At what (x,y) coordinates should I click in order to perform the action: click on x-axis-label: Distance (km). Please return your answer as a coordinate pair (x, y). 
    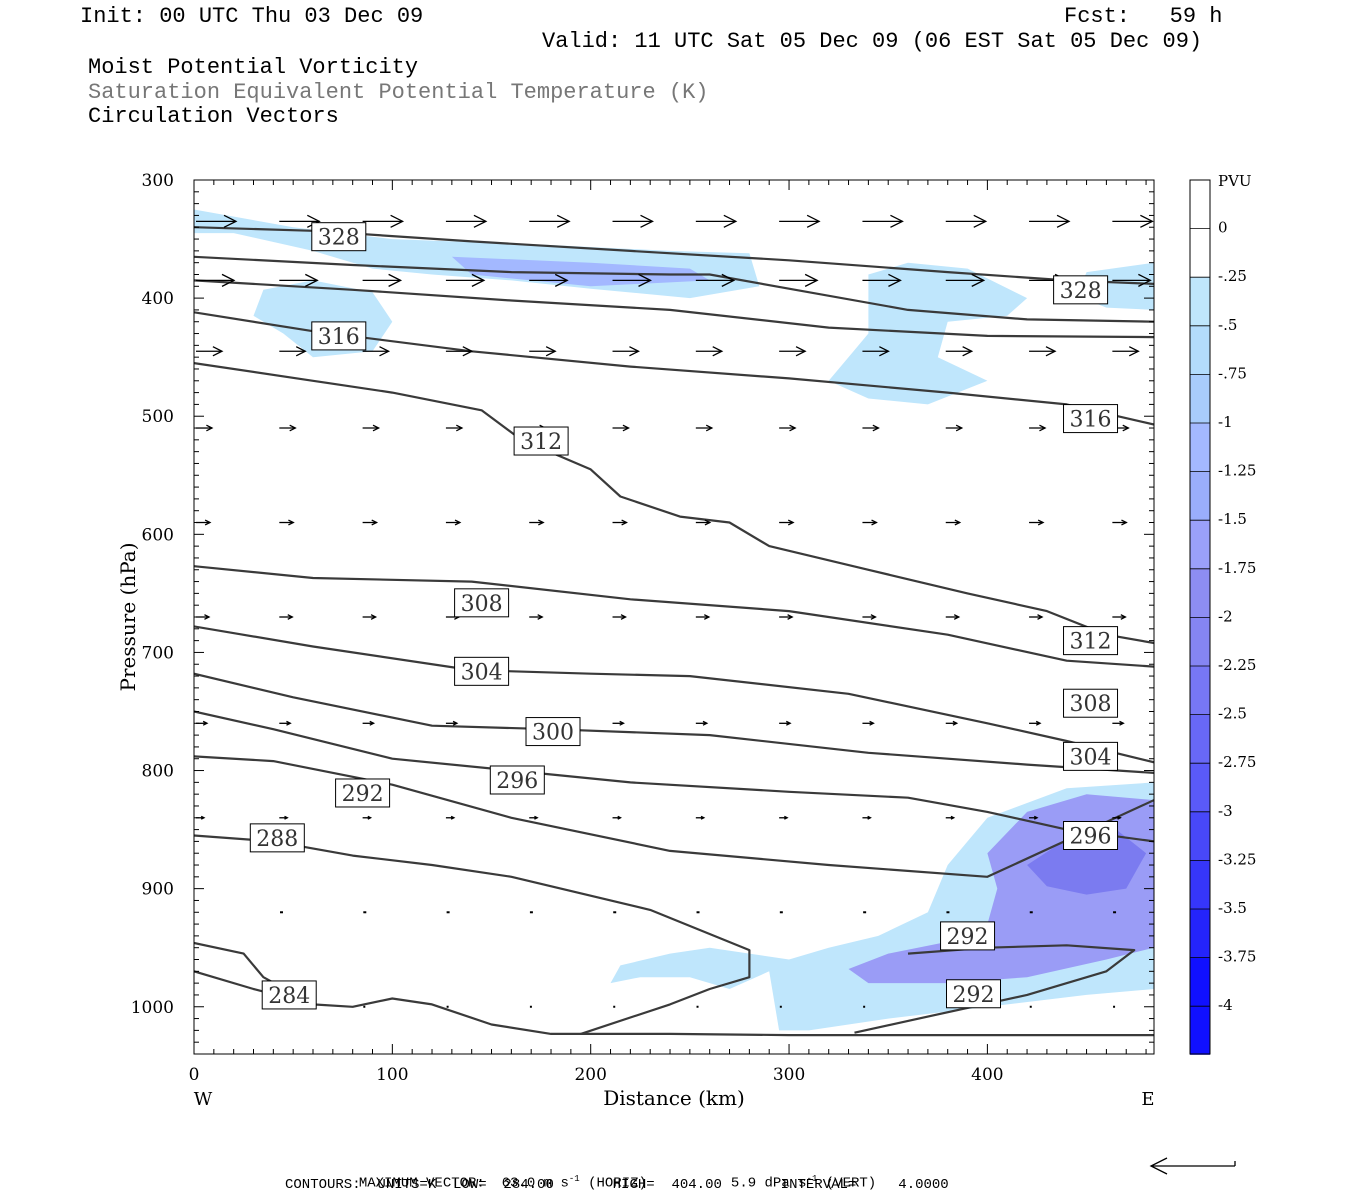
    Looking at the image, I should click on (674, 1098).